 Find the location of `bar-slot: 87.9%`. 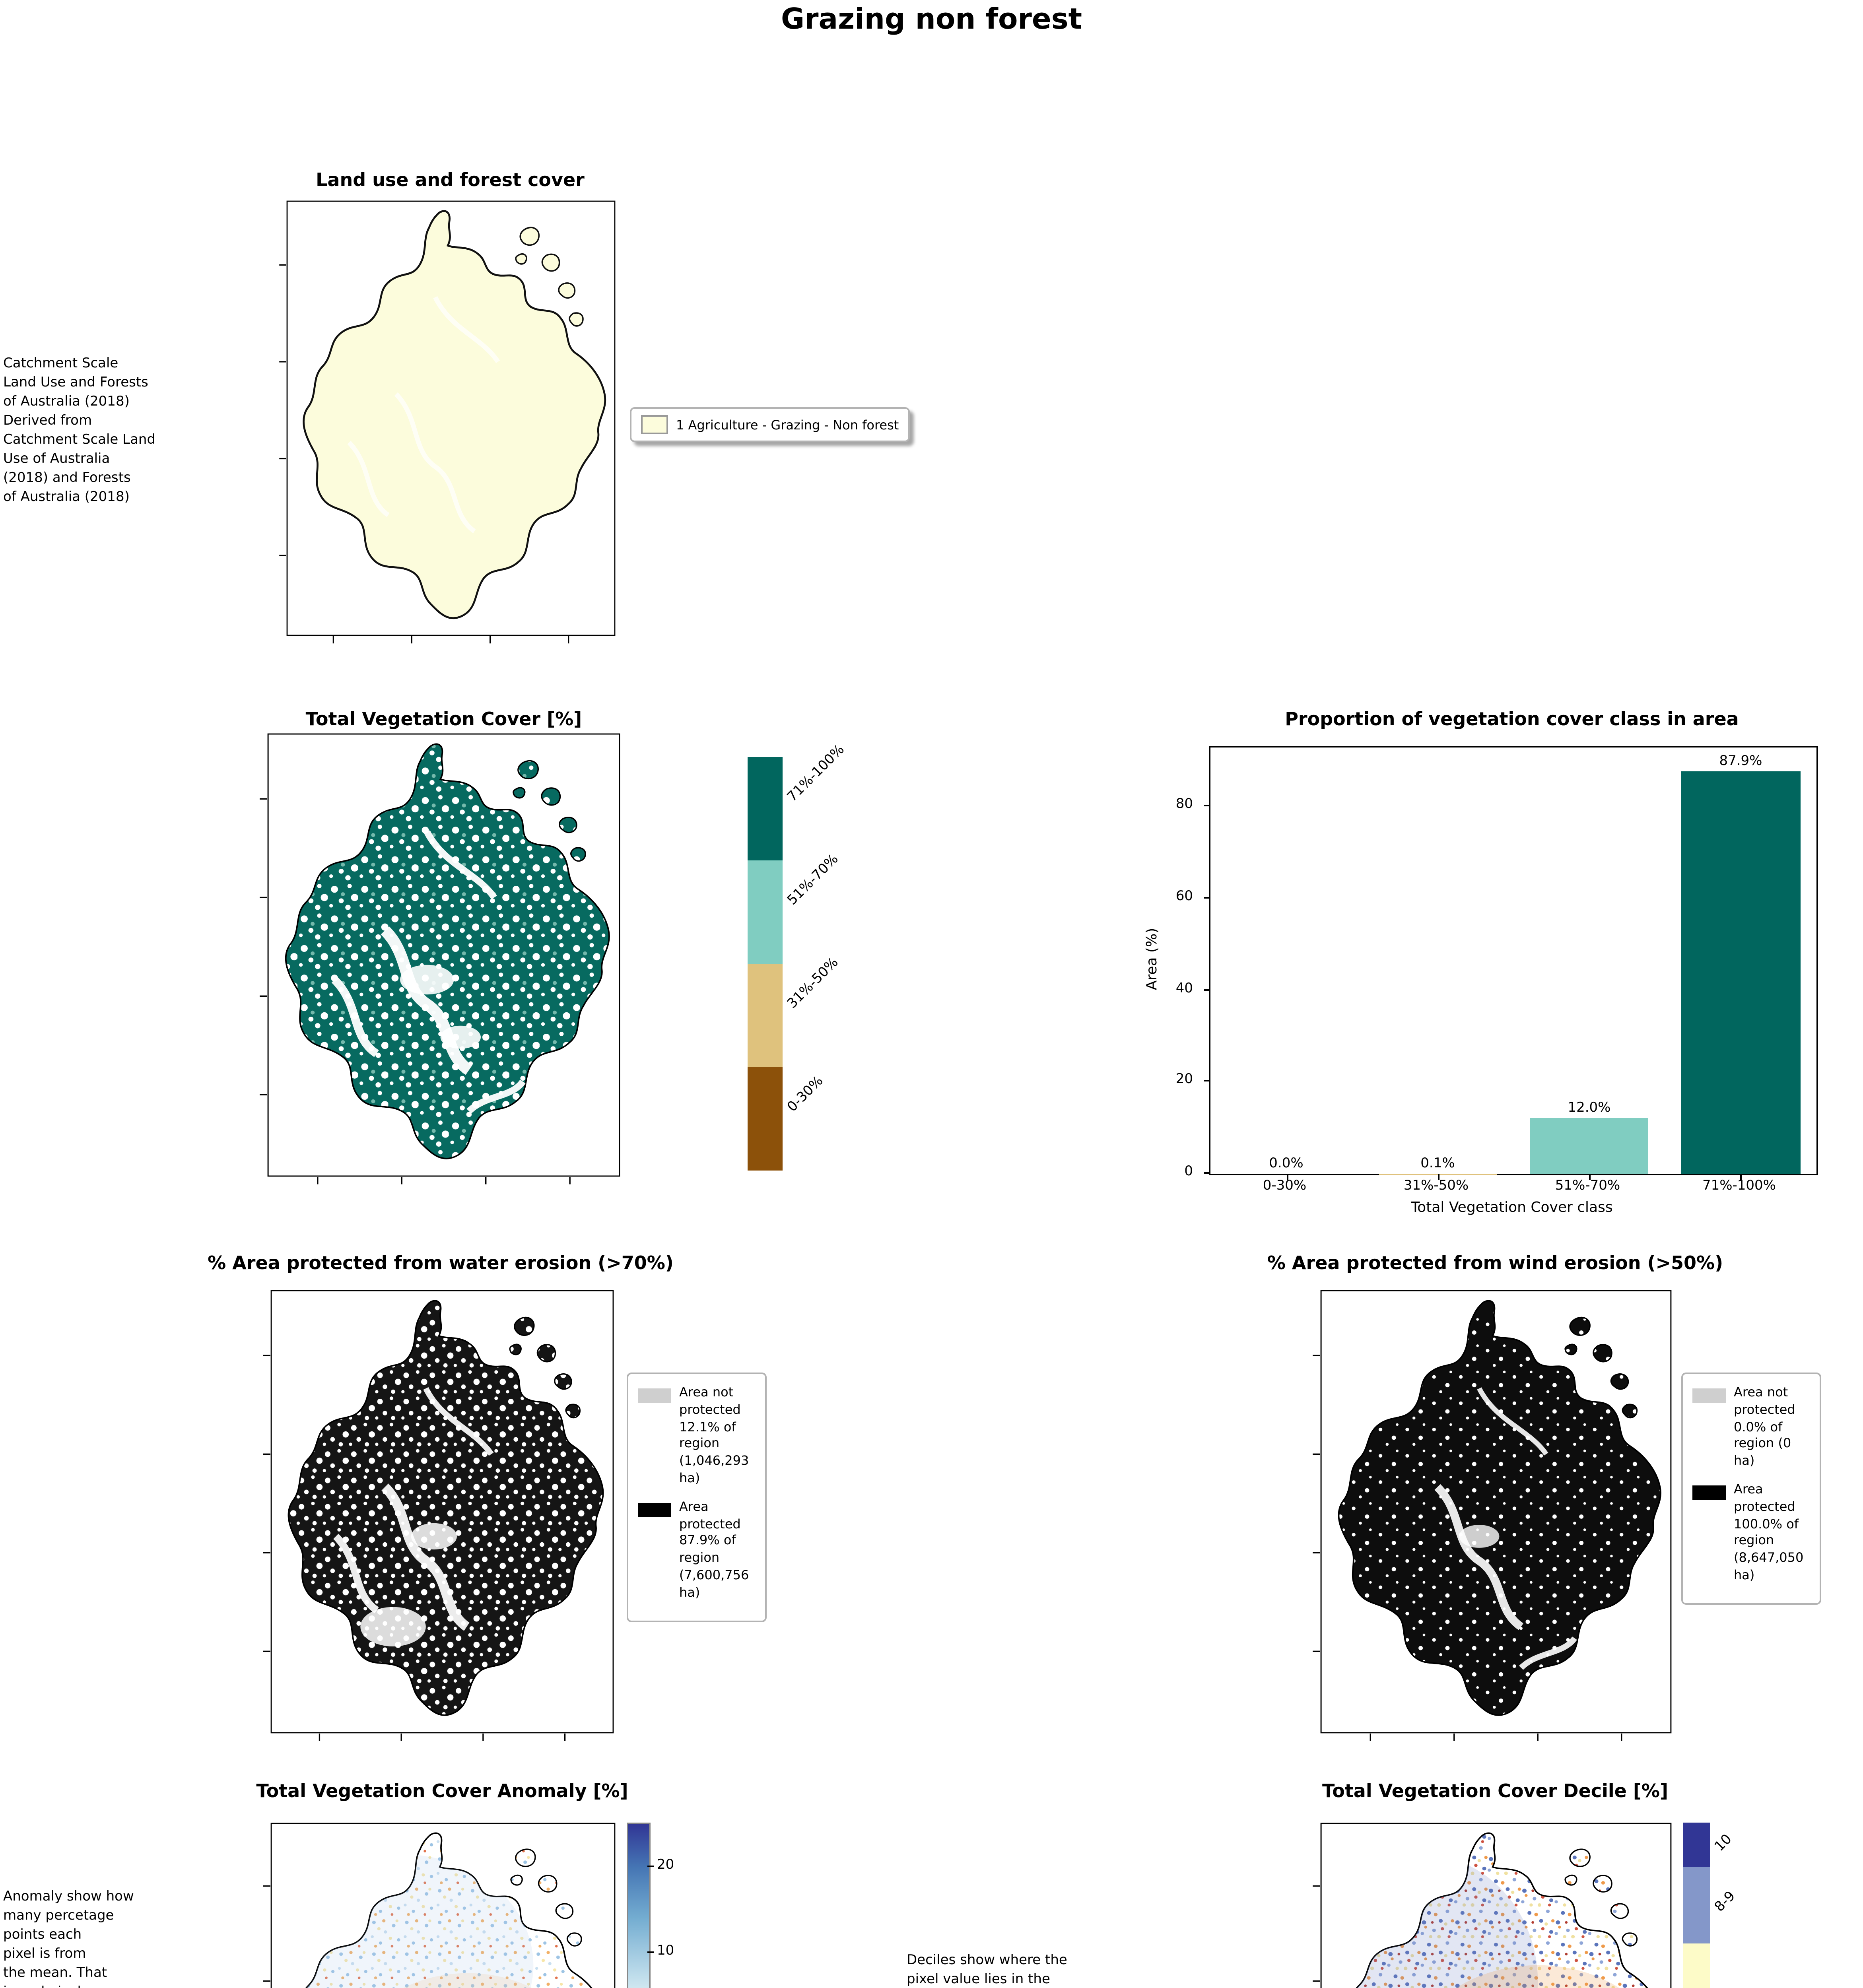

bar-slot: 87.9% is located at coordinates (1740, 960).